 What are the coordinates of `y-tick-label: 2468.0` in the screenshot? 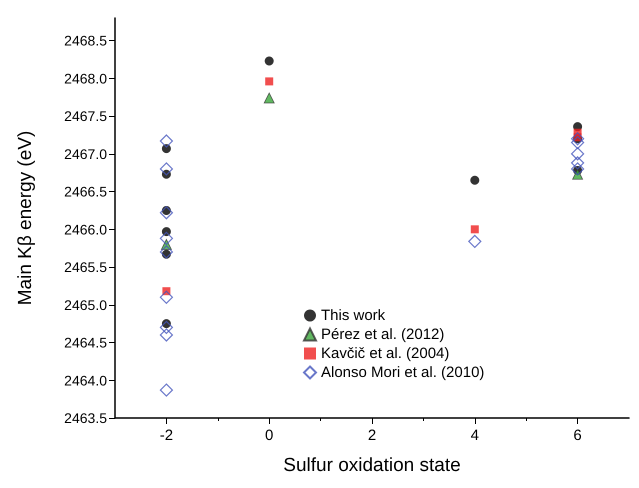 It's located at (86, 78).